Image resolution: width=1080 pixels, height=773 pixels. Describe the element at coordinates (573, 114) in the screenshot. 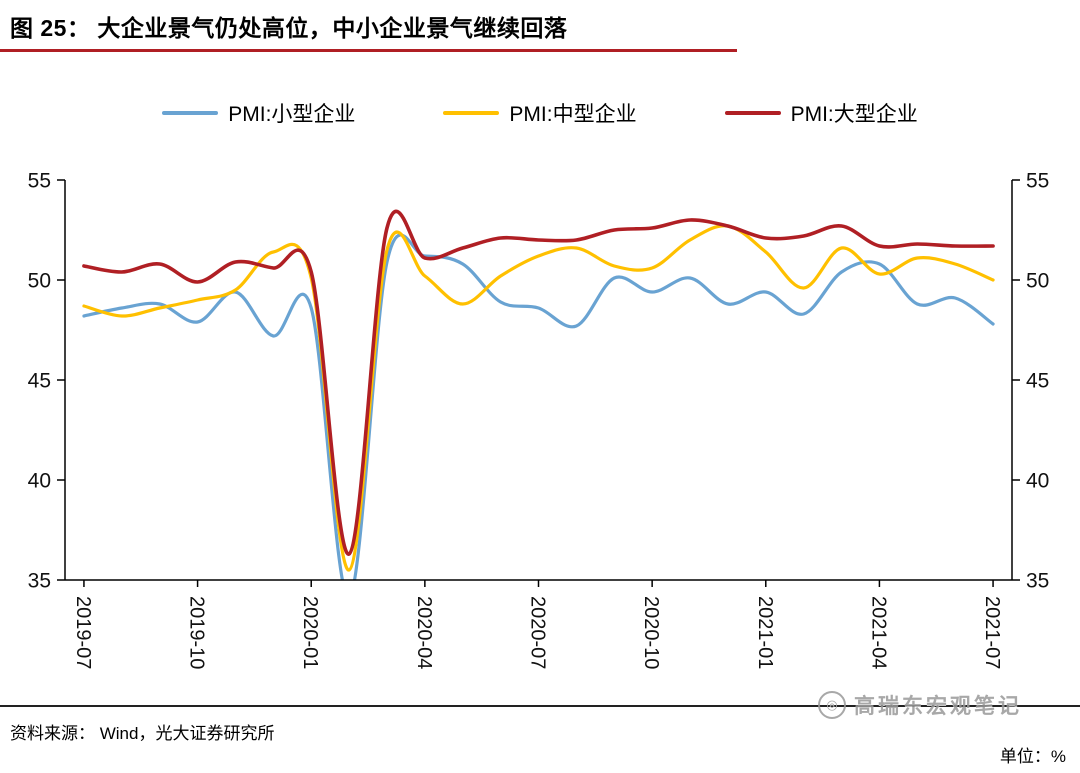

I see `legend-label-medium: PMI:中型企业` at that location.